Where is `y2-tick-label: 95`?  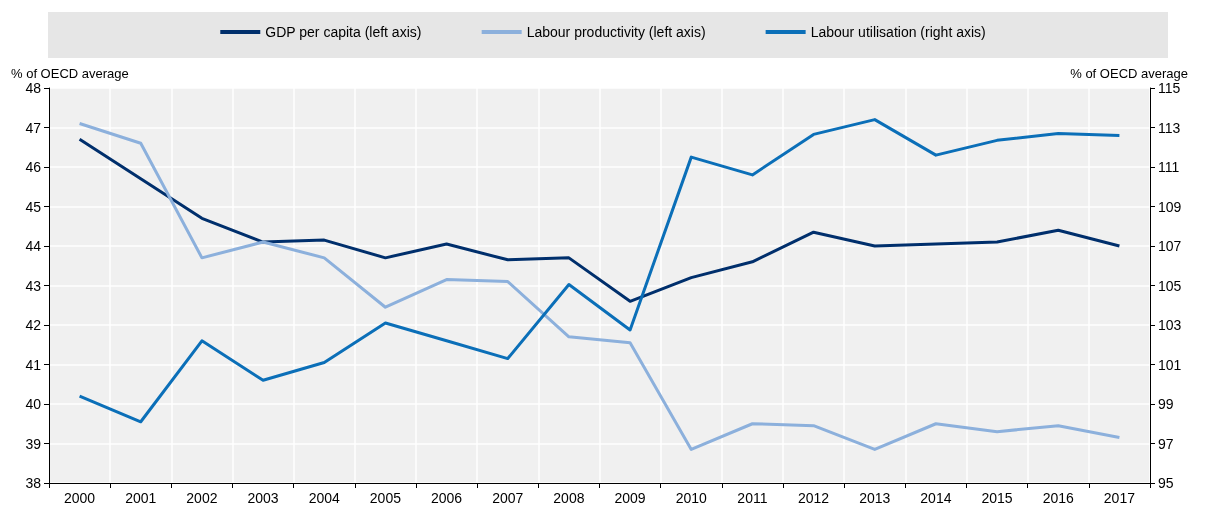
y2-tick-label: 95 is located at coordinates (1166, 483).